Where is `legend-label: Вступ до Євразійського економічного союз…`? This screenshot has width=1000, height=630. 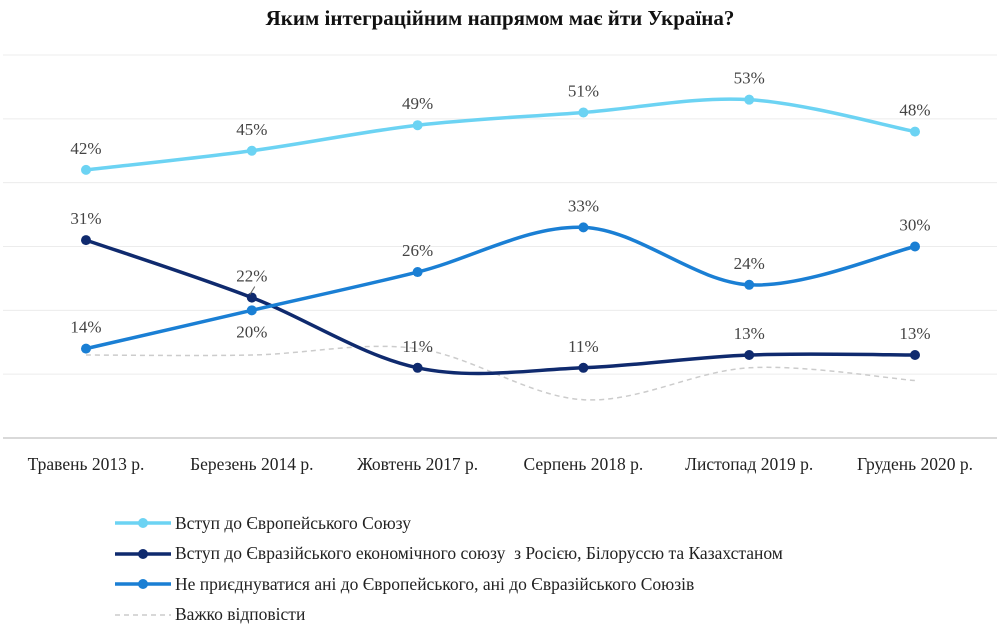 legend-label: Вступ до Євразійського економічного союз… is located at coordinates (479, 553).